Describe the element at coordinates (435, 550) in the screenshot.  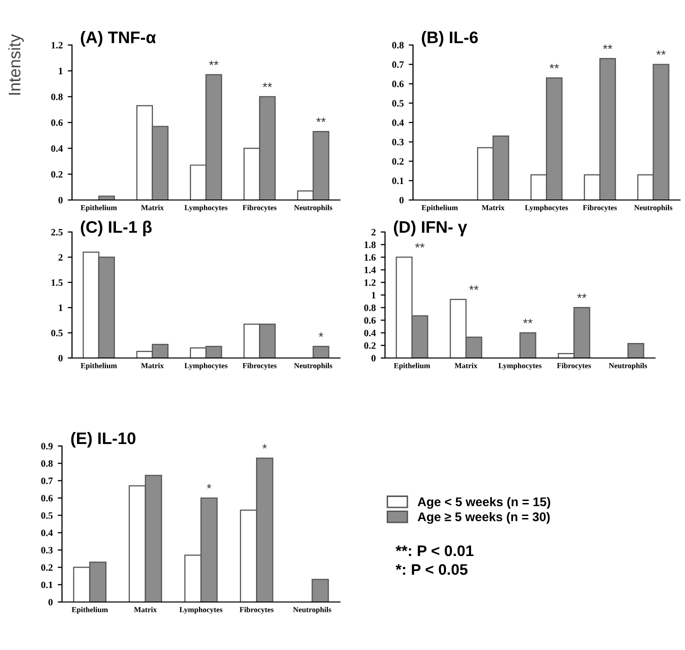
I see `text: **: P < 0.01` at that location.